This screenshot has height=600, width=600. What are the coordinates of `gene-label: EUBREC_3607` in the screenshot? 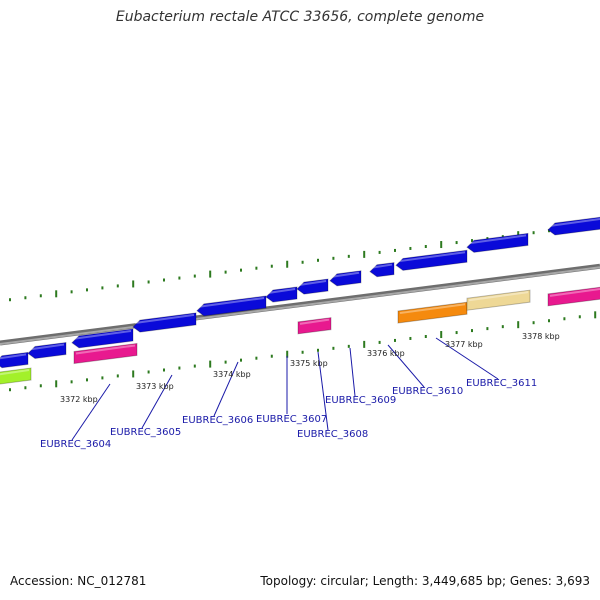 It's located at (291, 419).